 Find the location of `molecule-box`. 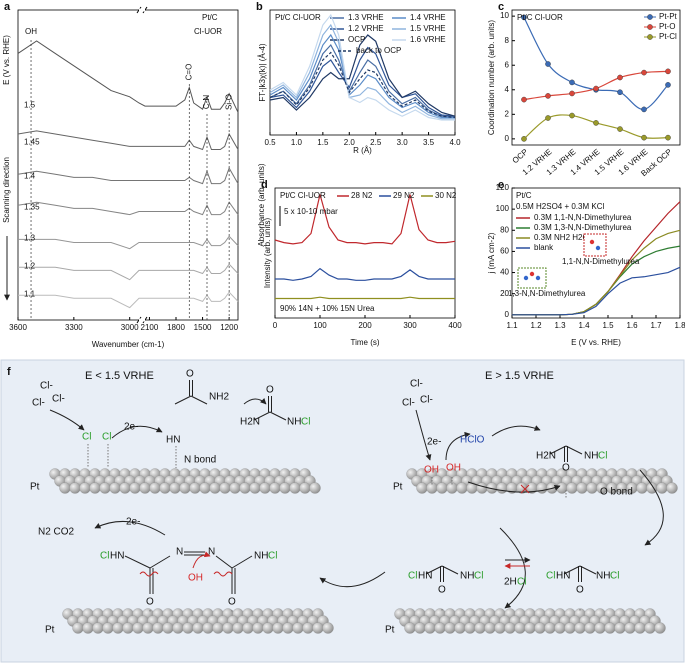

molecule-box is located at coordinates (532, 278).